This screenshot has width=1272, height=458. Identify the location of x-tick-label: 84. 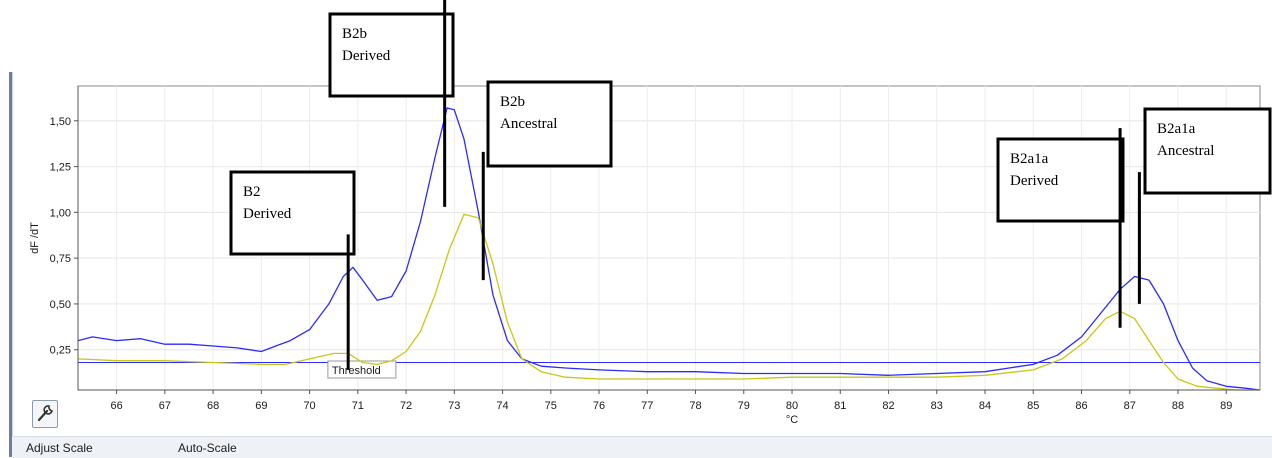
(985, 406).